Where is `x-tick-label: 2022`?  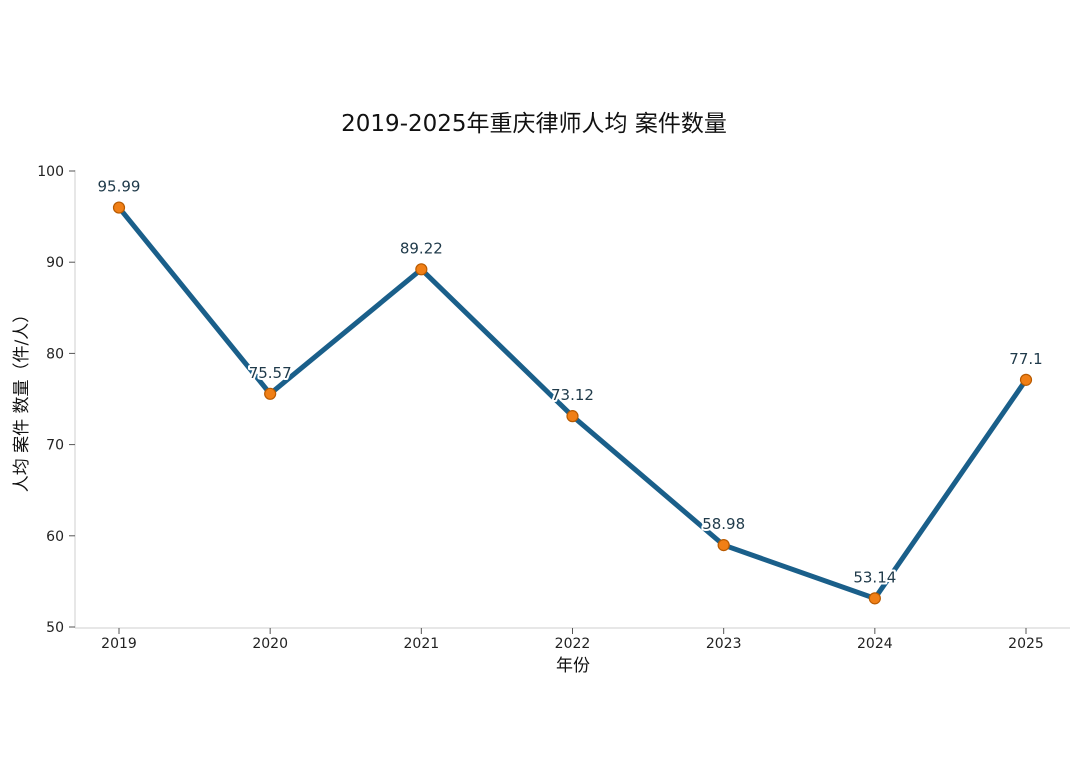
x-tick-label: 2022 is located at coordinates (573, 644).